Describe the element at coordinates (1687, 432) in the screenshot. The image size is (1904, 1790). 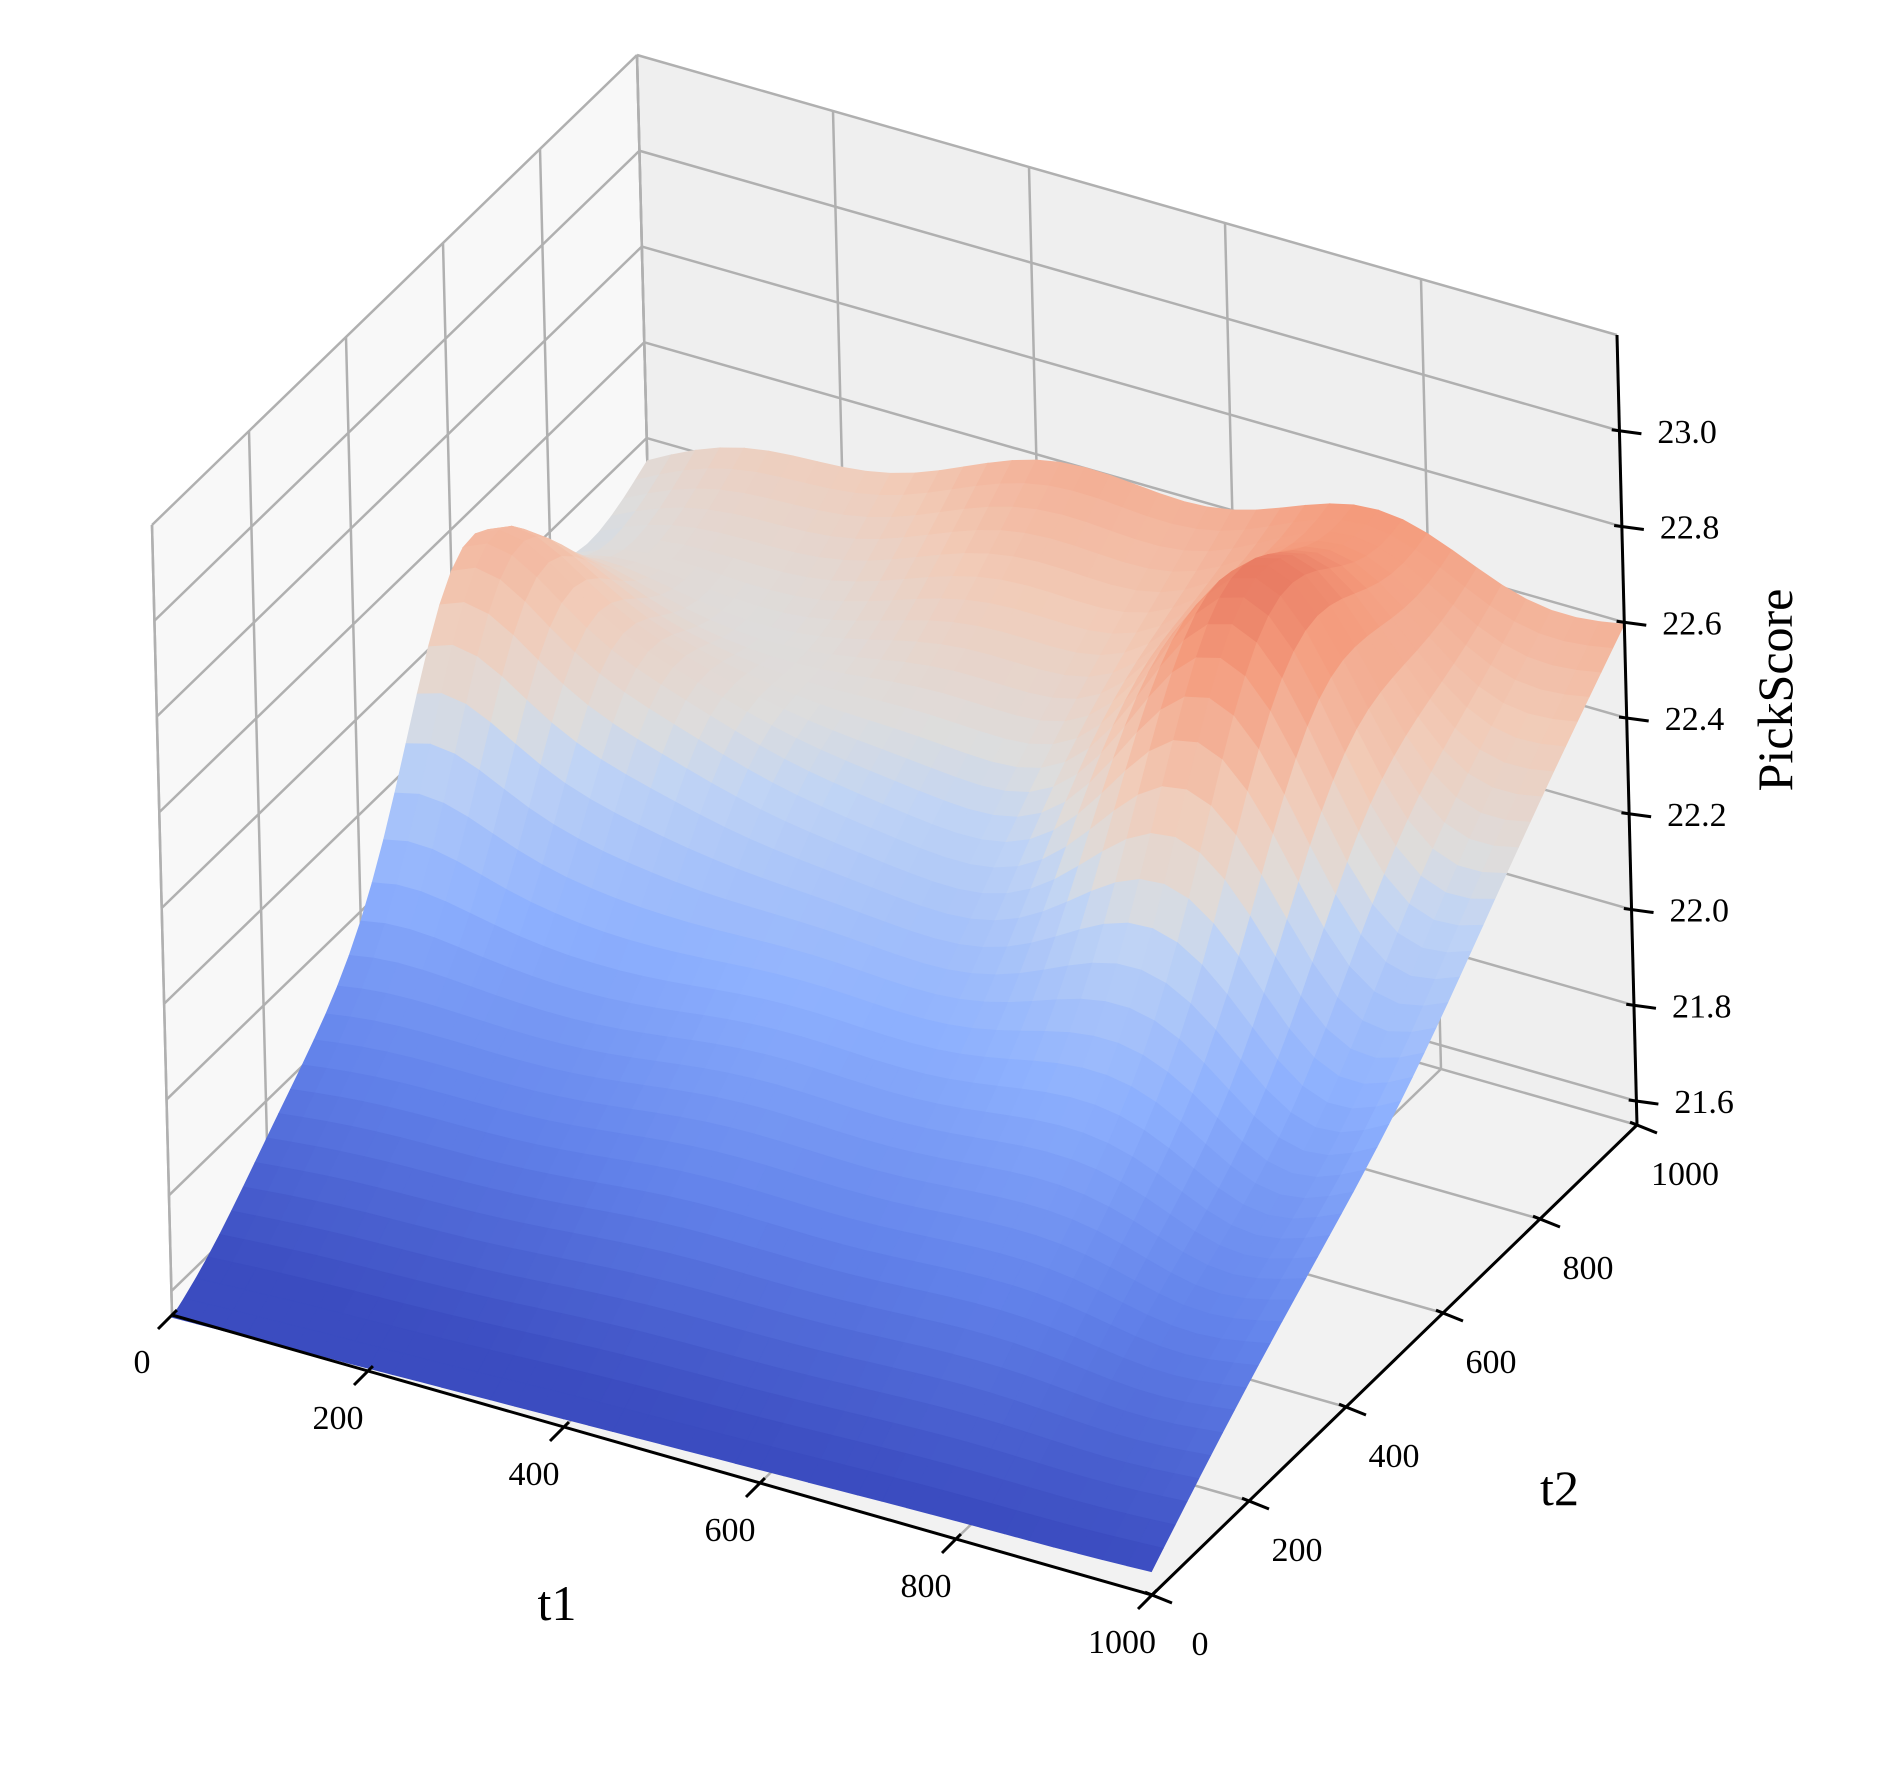
I see `z-tick-label: 23.0` at that location.